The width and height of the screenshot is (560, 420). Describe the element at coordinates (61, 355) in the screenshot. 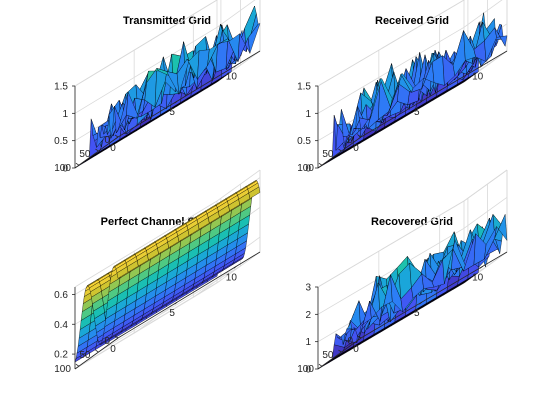

I see `z-tick-label: 0.2` at that location.